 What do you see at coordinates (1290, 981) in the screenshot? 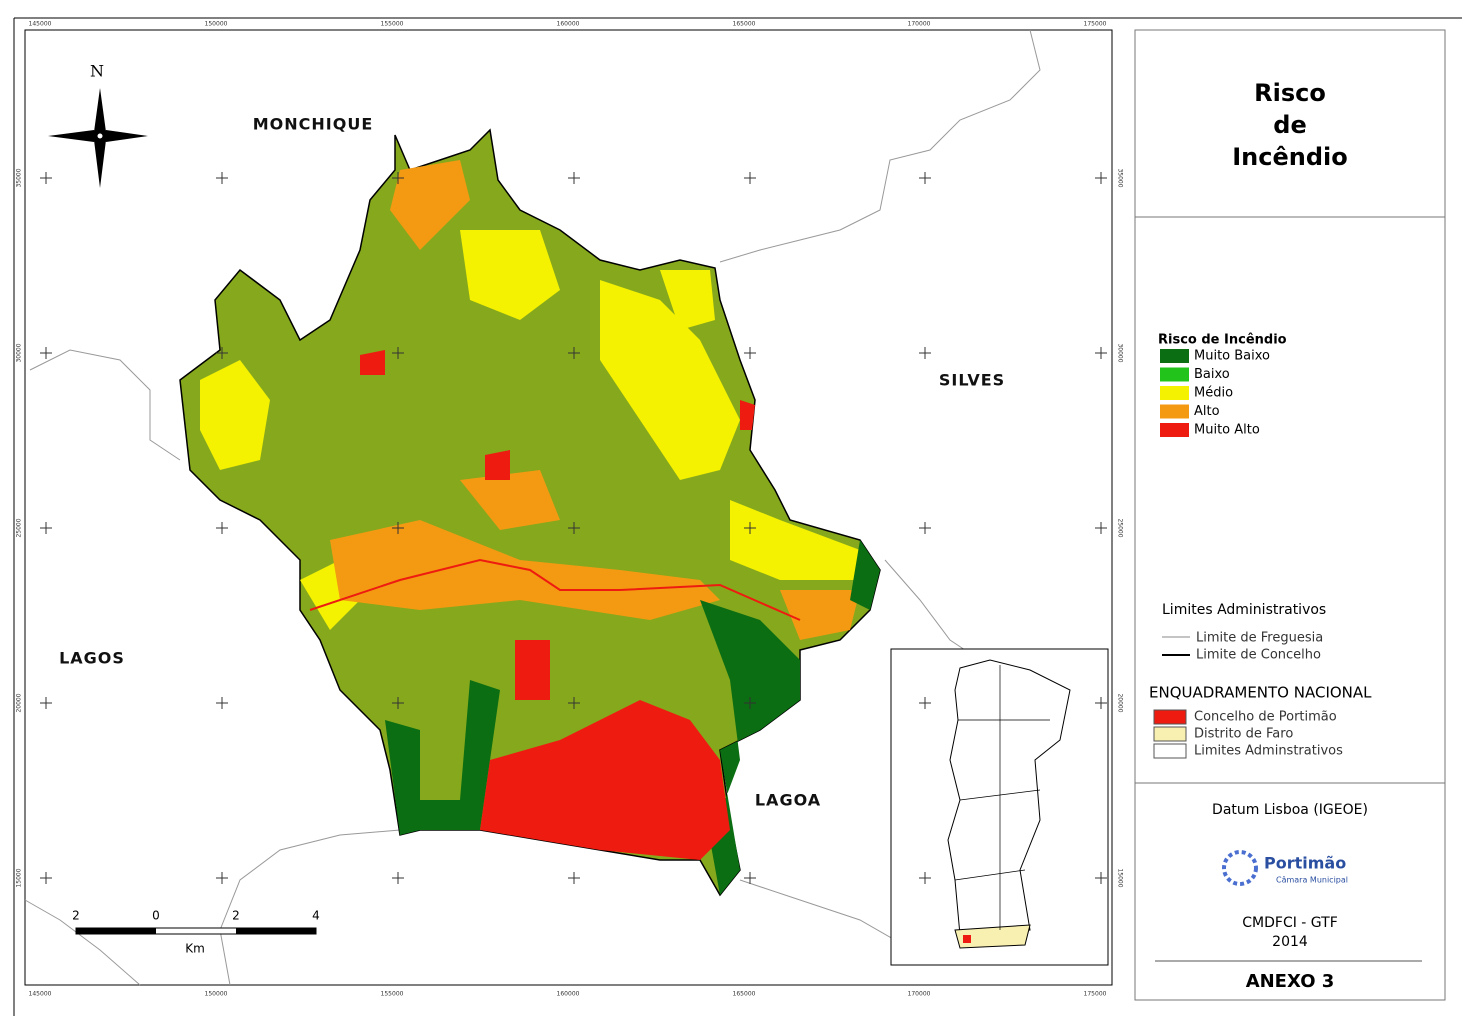
I see `annex-label: ANEXO 3` at bounding box center [1290, 981].